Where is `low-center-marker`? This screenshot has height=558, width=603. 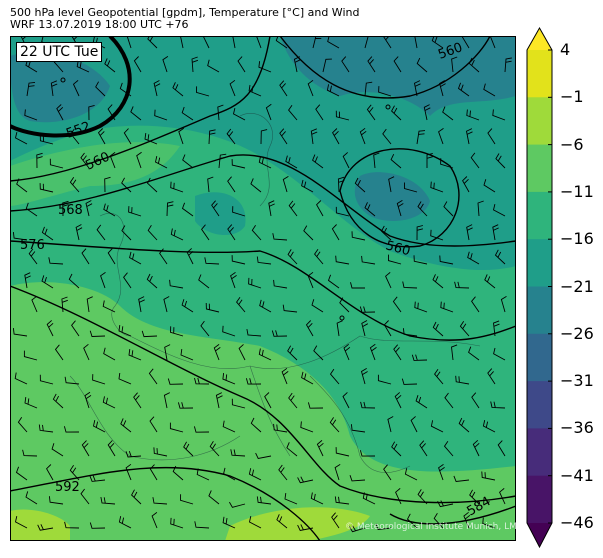 low-center-marker is located at coordinates (388, 107).